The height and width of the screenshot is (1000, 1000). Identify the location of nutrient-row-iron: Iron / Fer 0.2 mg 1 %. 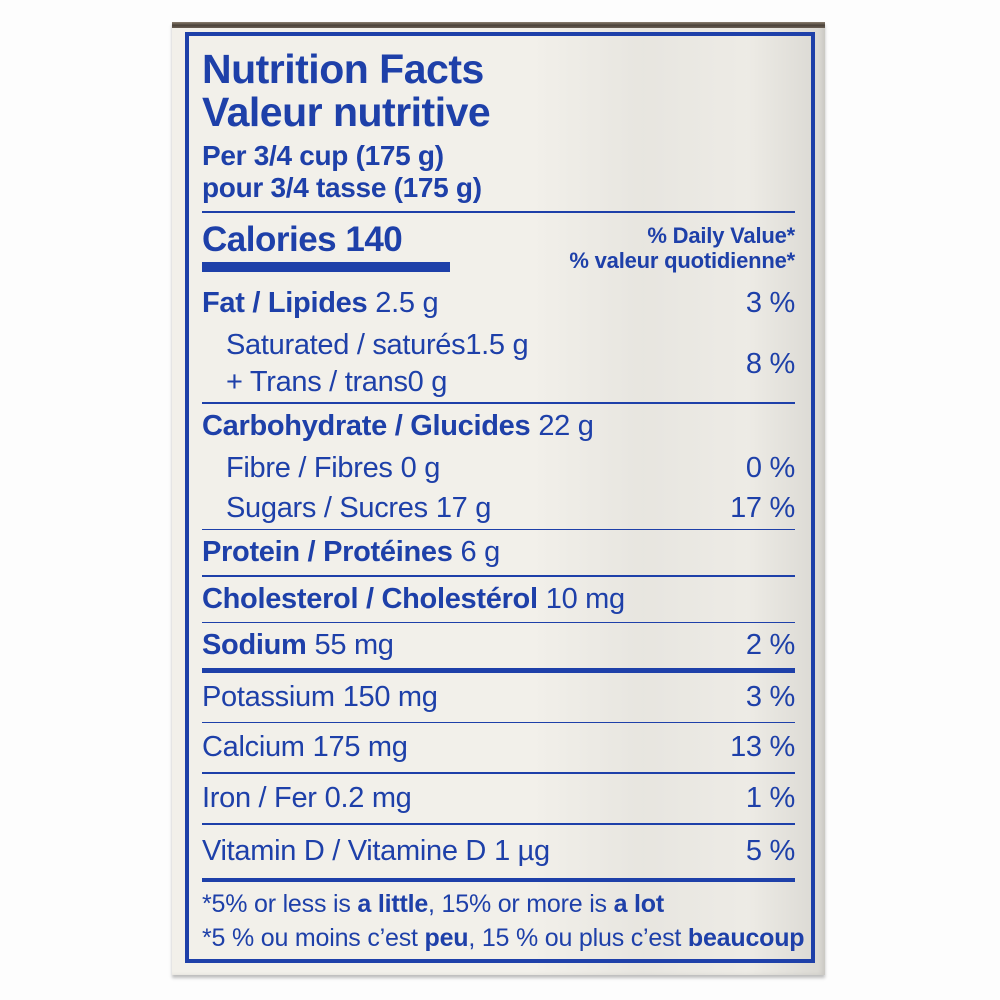
(498, 798).